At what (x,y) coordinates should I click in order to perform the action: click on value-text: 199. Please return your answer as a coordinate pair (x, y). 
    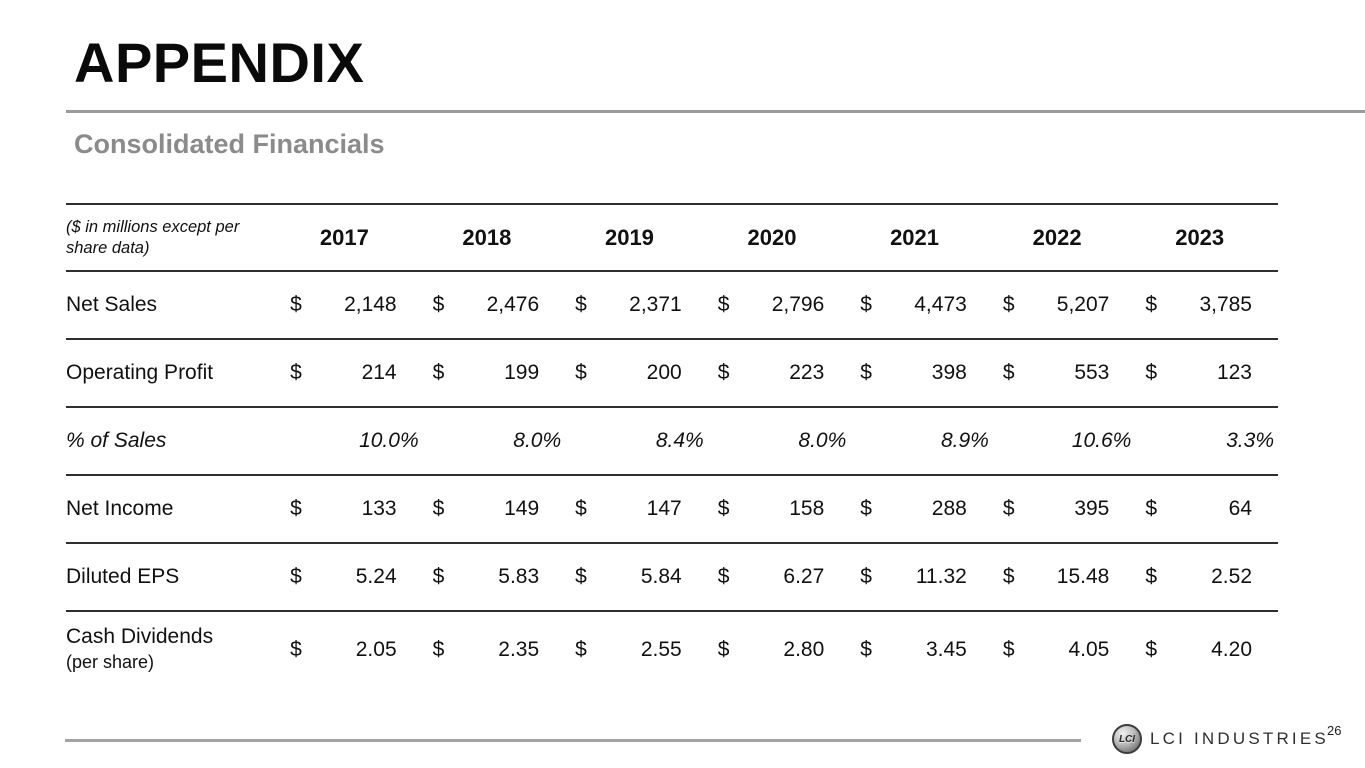
    Looking at the image, I should click on (522, 372).